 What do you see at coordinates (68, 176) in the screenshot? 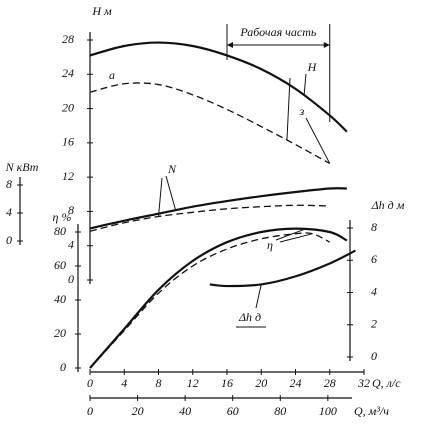
I see `y-tick-label: 12` at bounding box center [68, 176].